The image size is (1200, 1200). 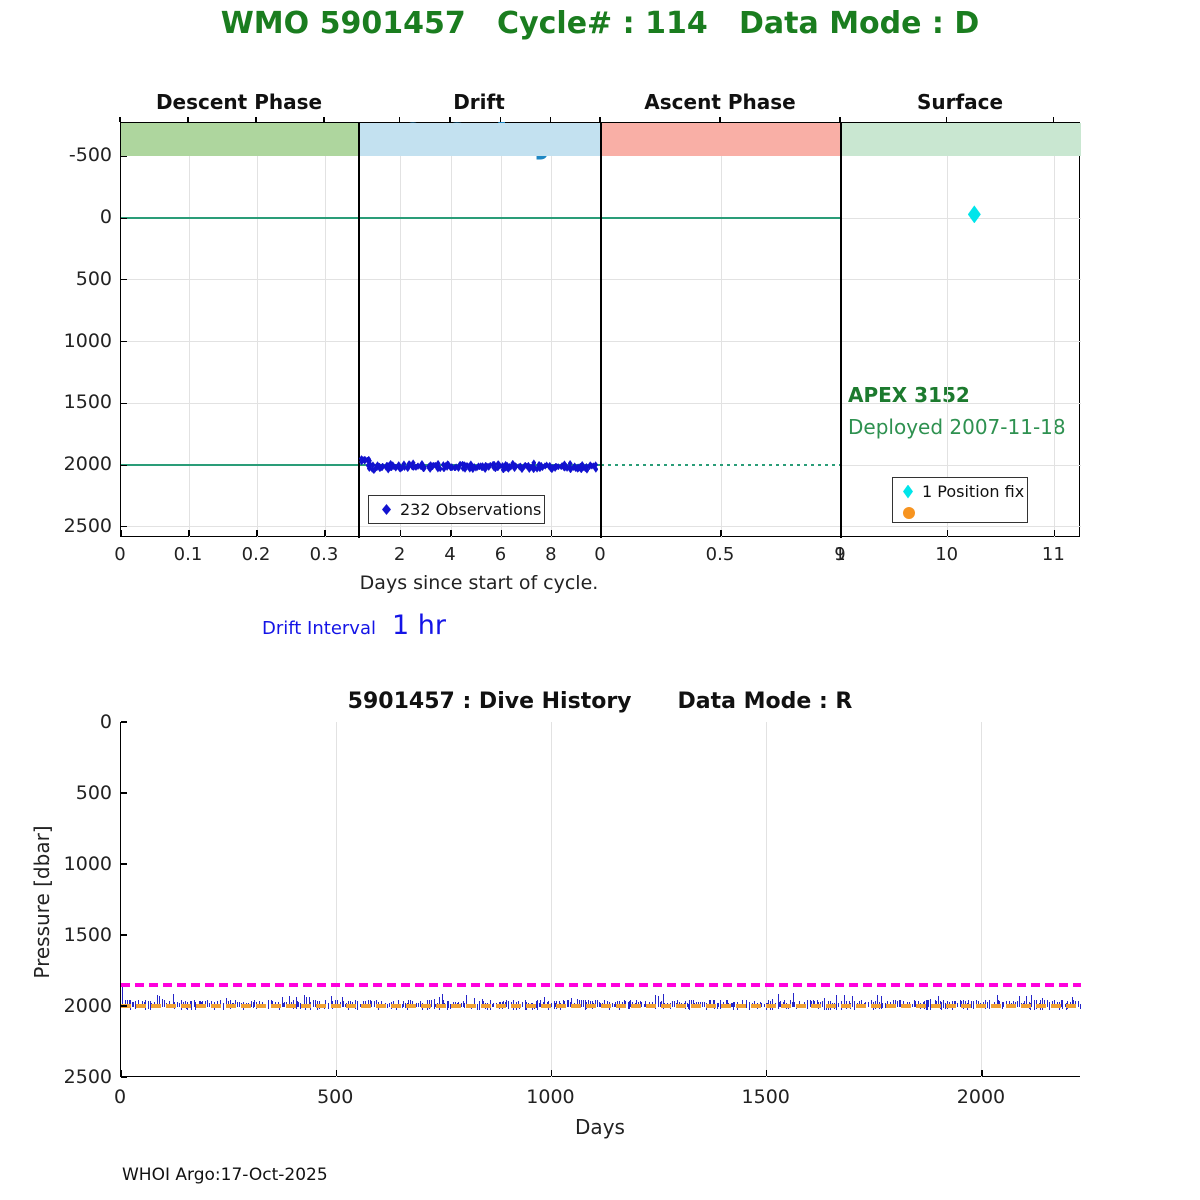 What do you see at coordinates (188, 554) in the screenshot?
I see `x-tick-label: 0.1` at bounding box center [188, 554].